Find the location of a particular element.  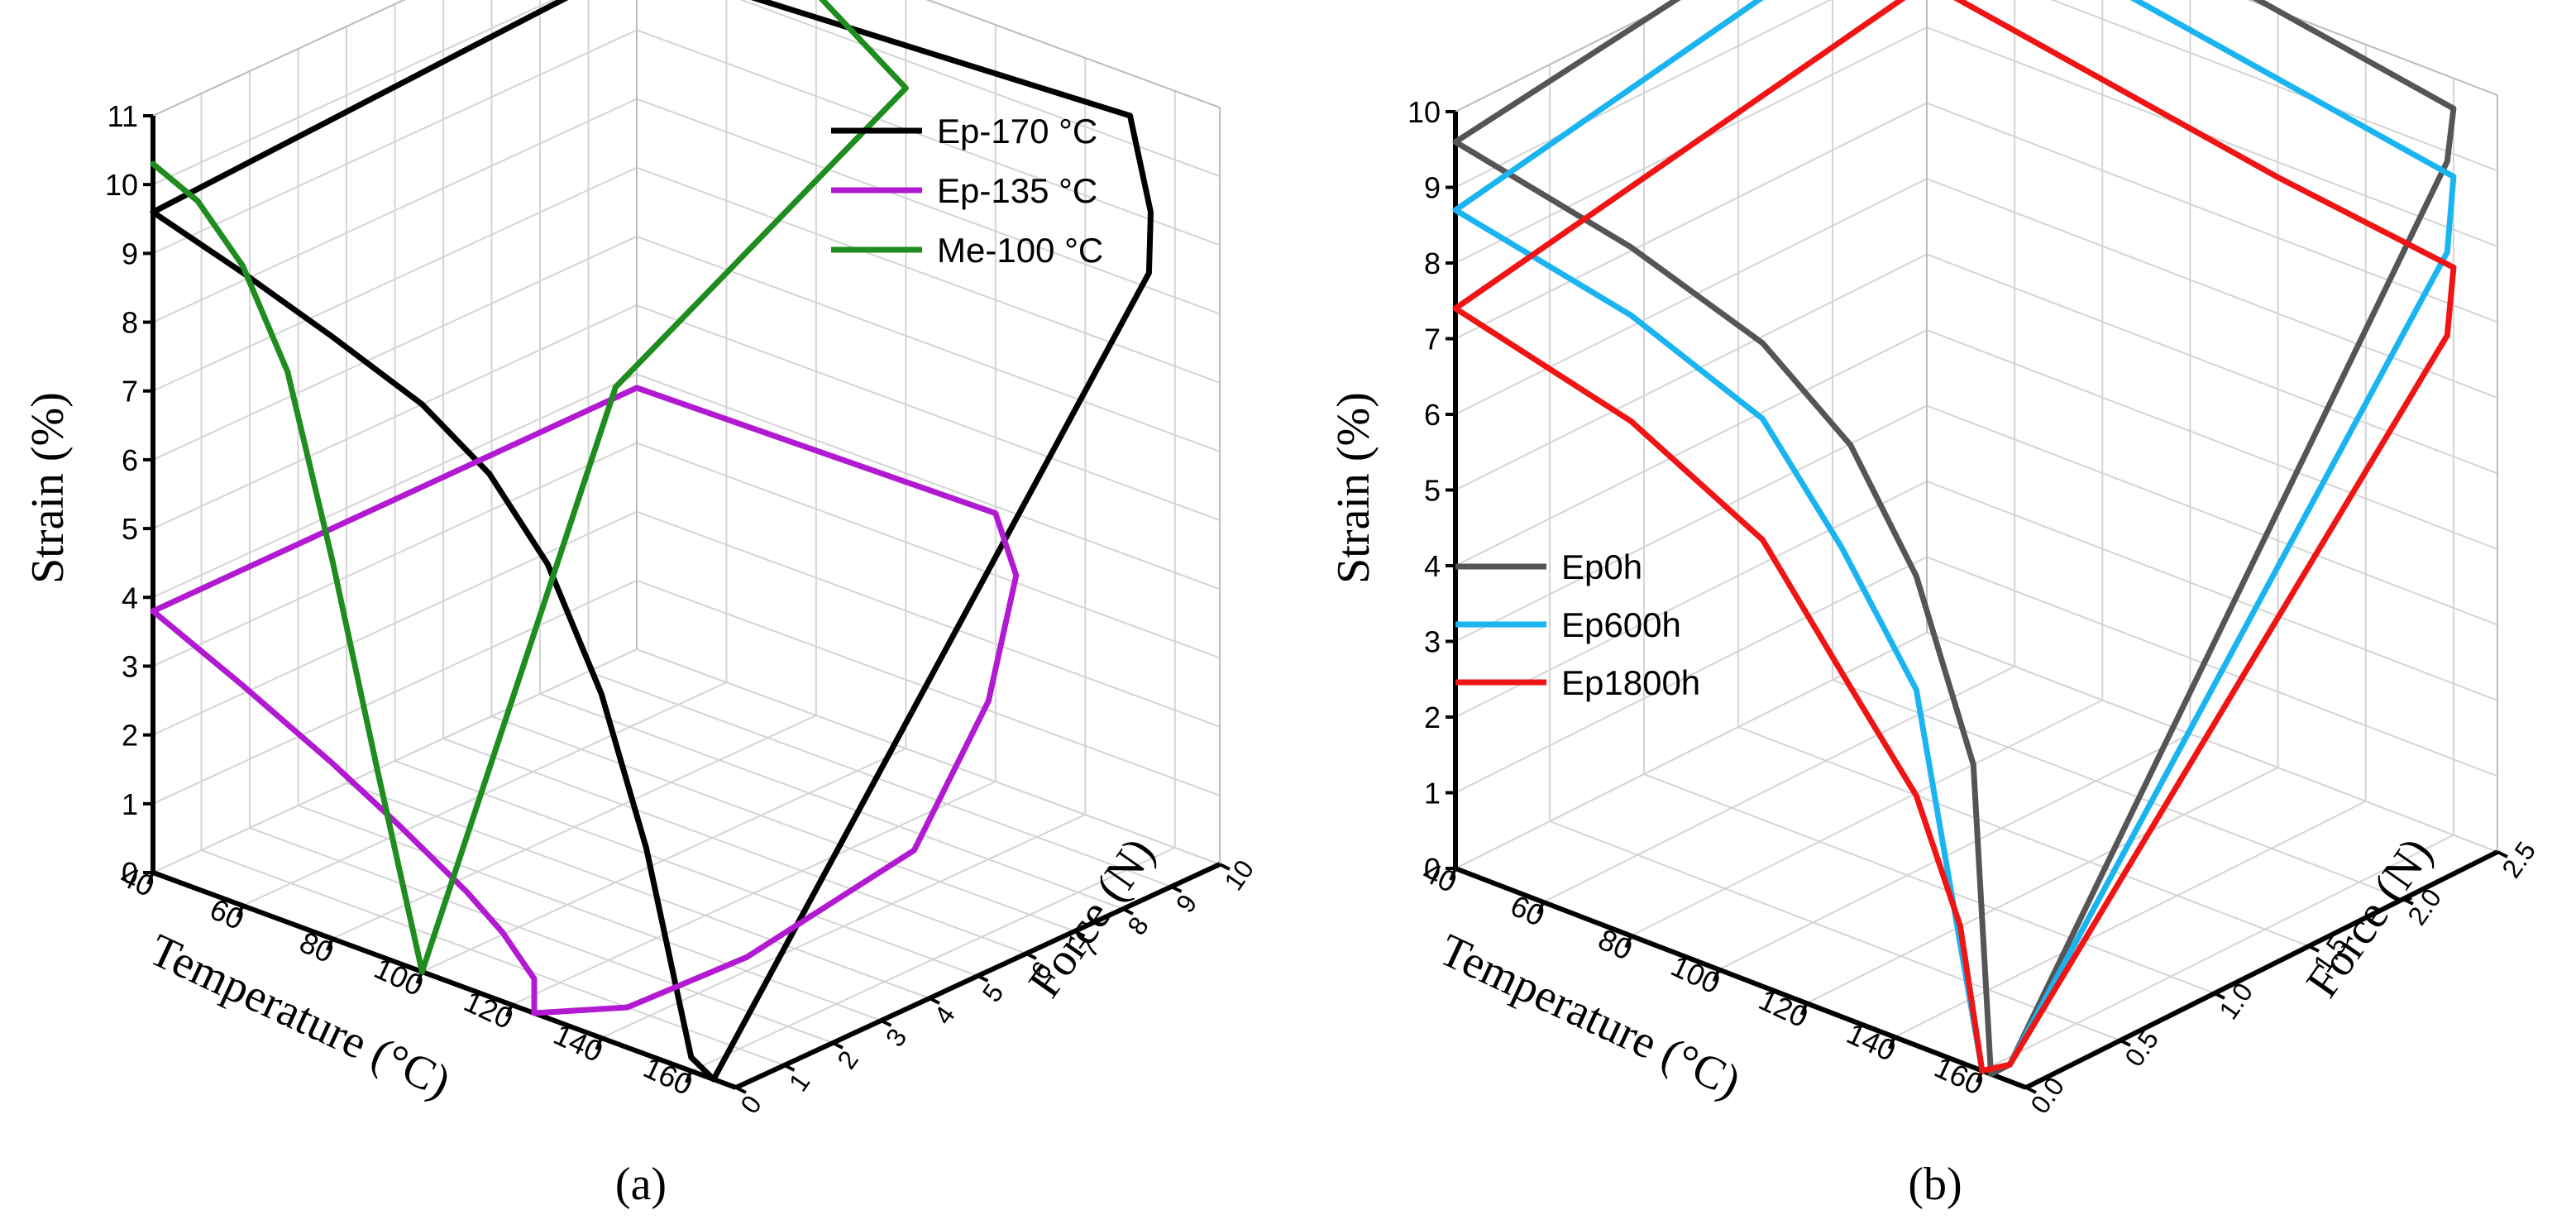

legend-label: Ep-135 °C is located at coordinates (1017, 191).